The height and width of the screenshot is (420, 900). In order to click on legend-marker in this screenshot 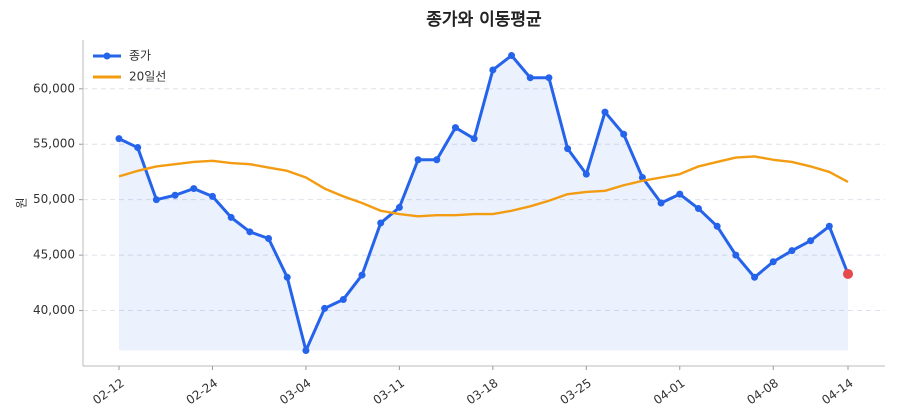, I will do `click(107, 56)`.